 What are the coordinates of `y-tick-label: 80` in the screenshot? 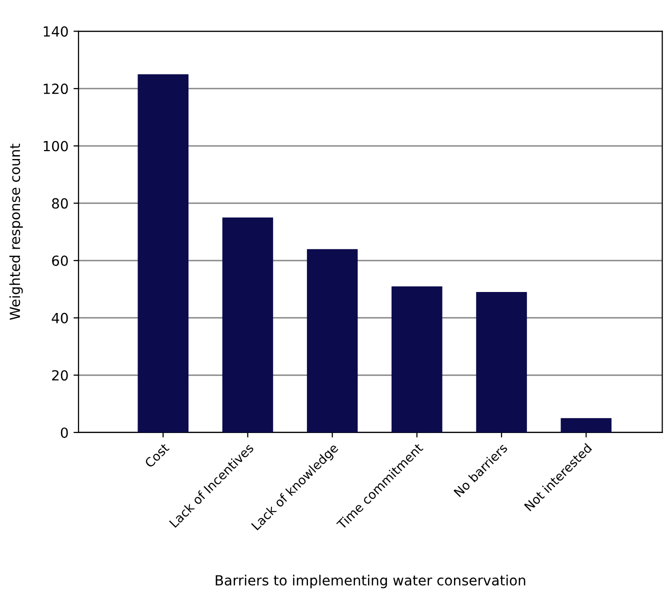 It's located at (60, 203).